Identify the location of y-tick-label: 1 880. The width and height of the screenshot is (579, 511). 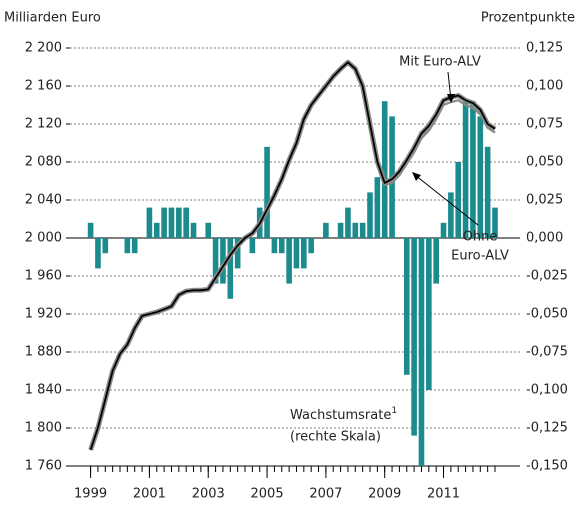
(43, 352).